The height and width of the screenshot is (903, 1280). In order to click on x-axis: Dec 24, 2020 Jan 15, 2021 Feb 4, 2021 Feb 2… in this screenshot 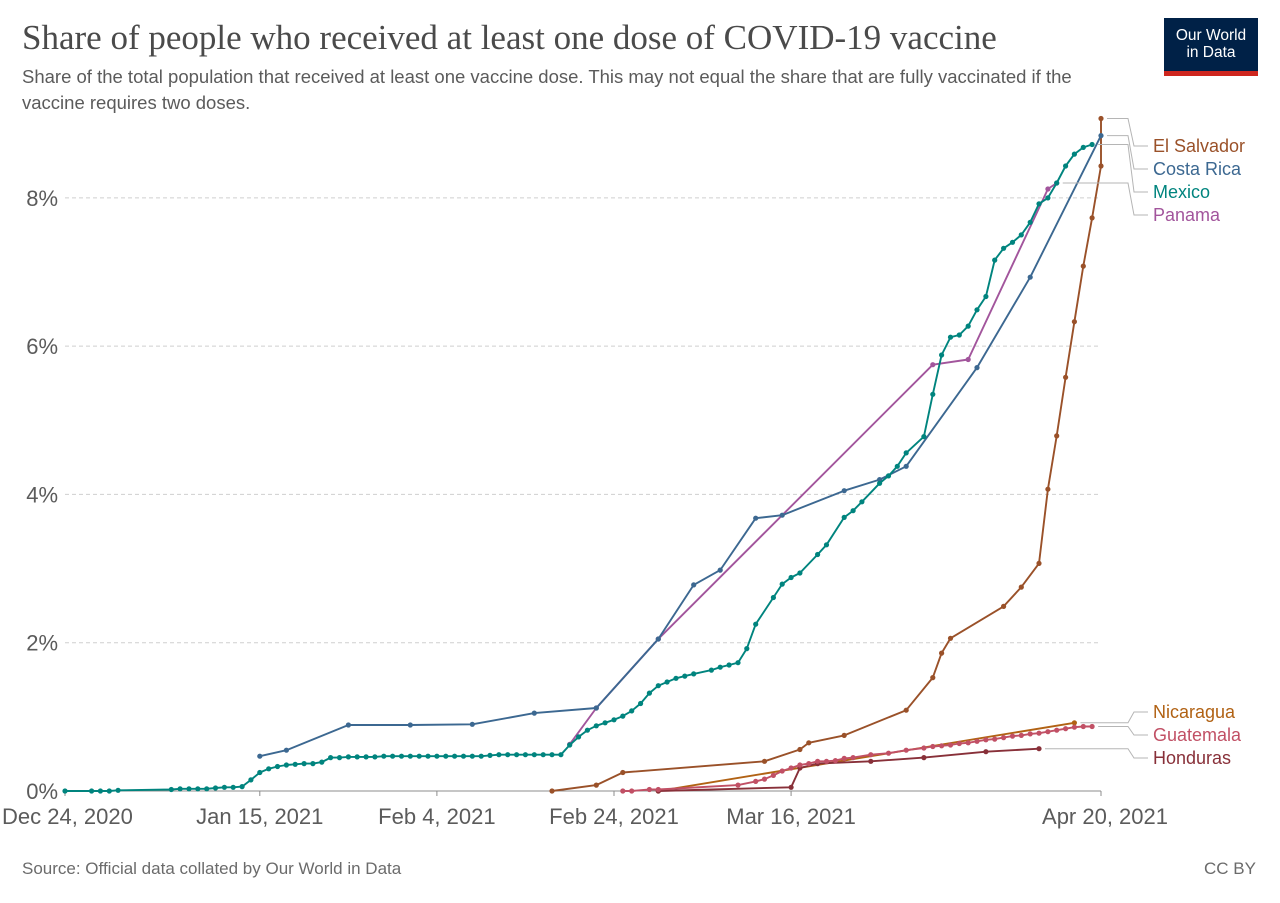, I will do `click(585, 809)`.